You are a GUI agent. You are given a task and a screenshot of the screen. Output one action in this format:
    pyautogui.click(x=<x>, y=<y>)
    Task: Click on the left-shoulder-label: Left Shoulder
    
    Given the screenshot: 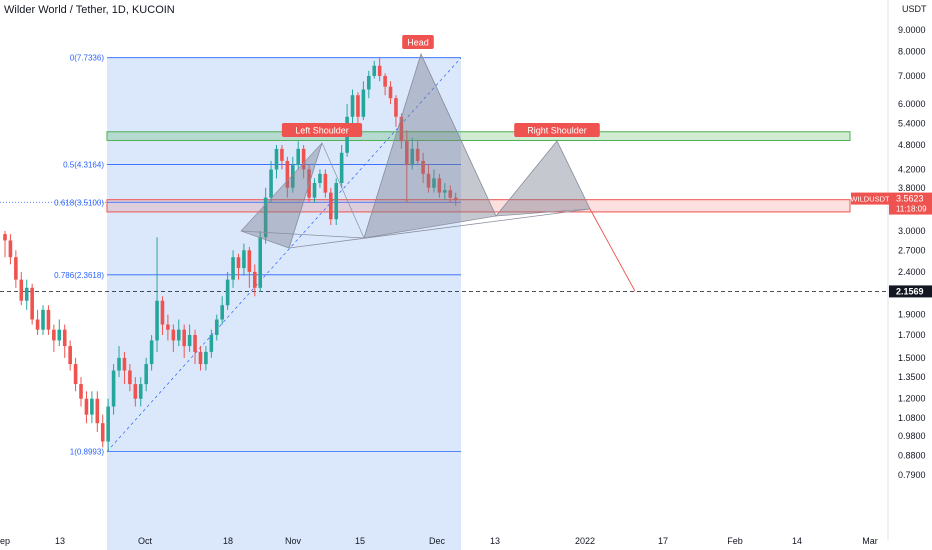 What is the action you would take?
    pyautogui.click(x=322, y=131)
    